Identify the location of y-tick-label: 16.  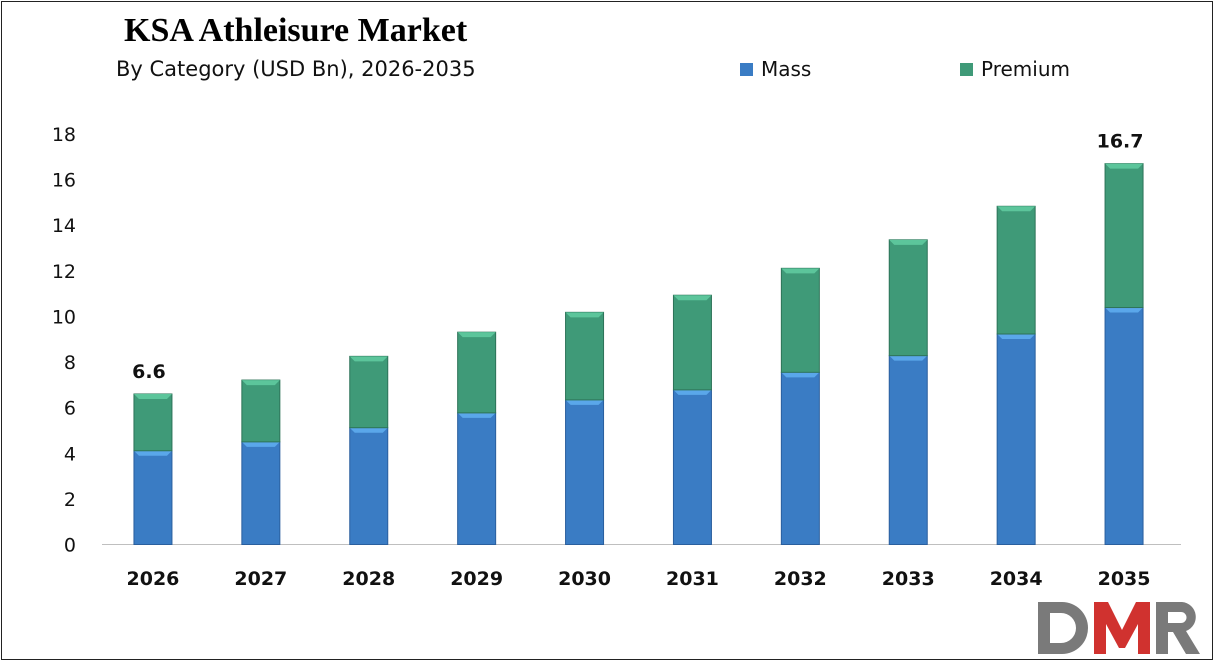
(64, 181).